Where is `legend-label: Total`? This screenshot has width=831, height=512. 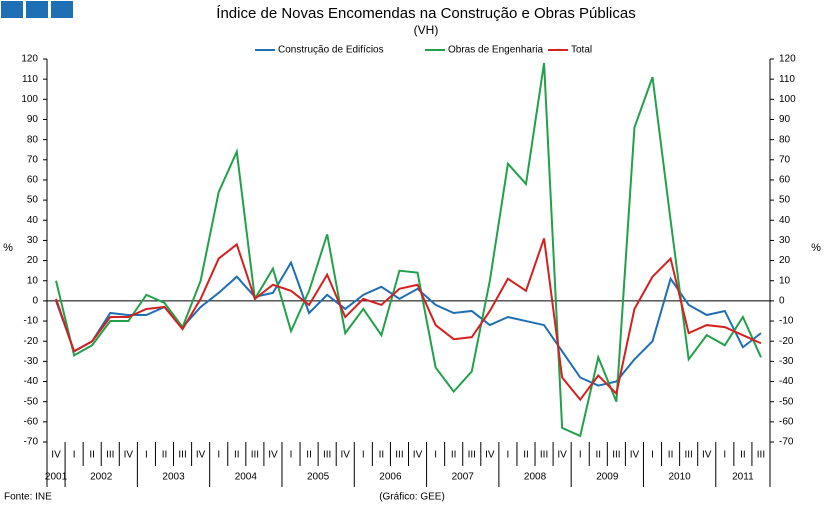 legend-label: Total is located at coordinates (581, 50).